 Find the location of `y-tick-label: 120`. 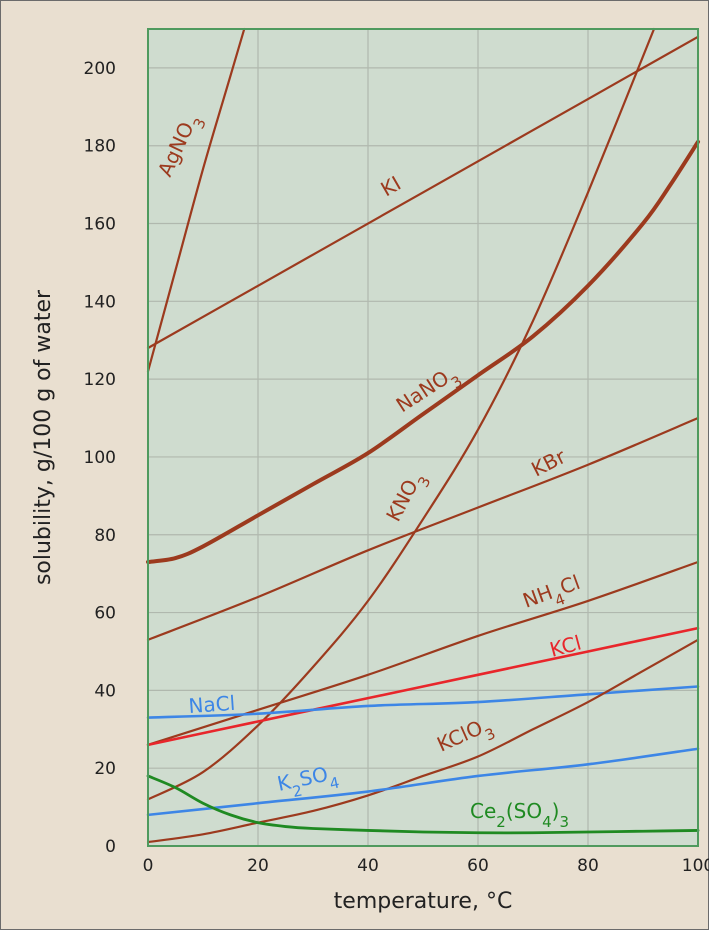

y-tick-label: 120 is located at coordinates (100, 380).